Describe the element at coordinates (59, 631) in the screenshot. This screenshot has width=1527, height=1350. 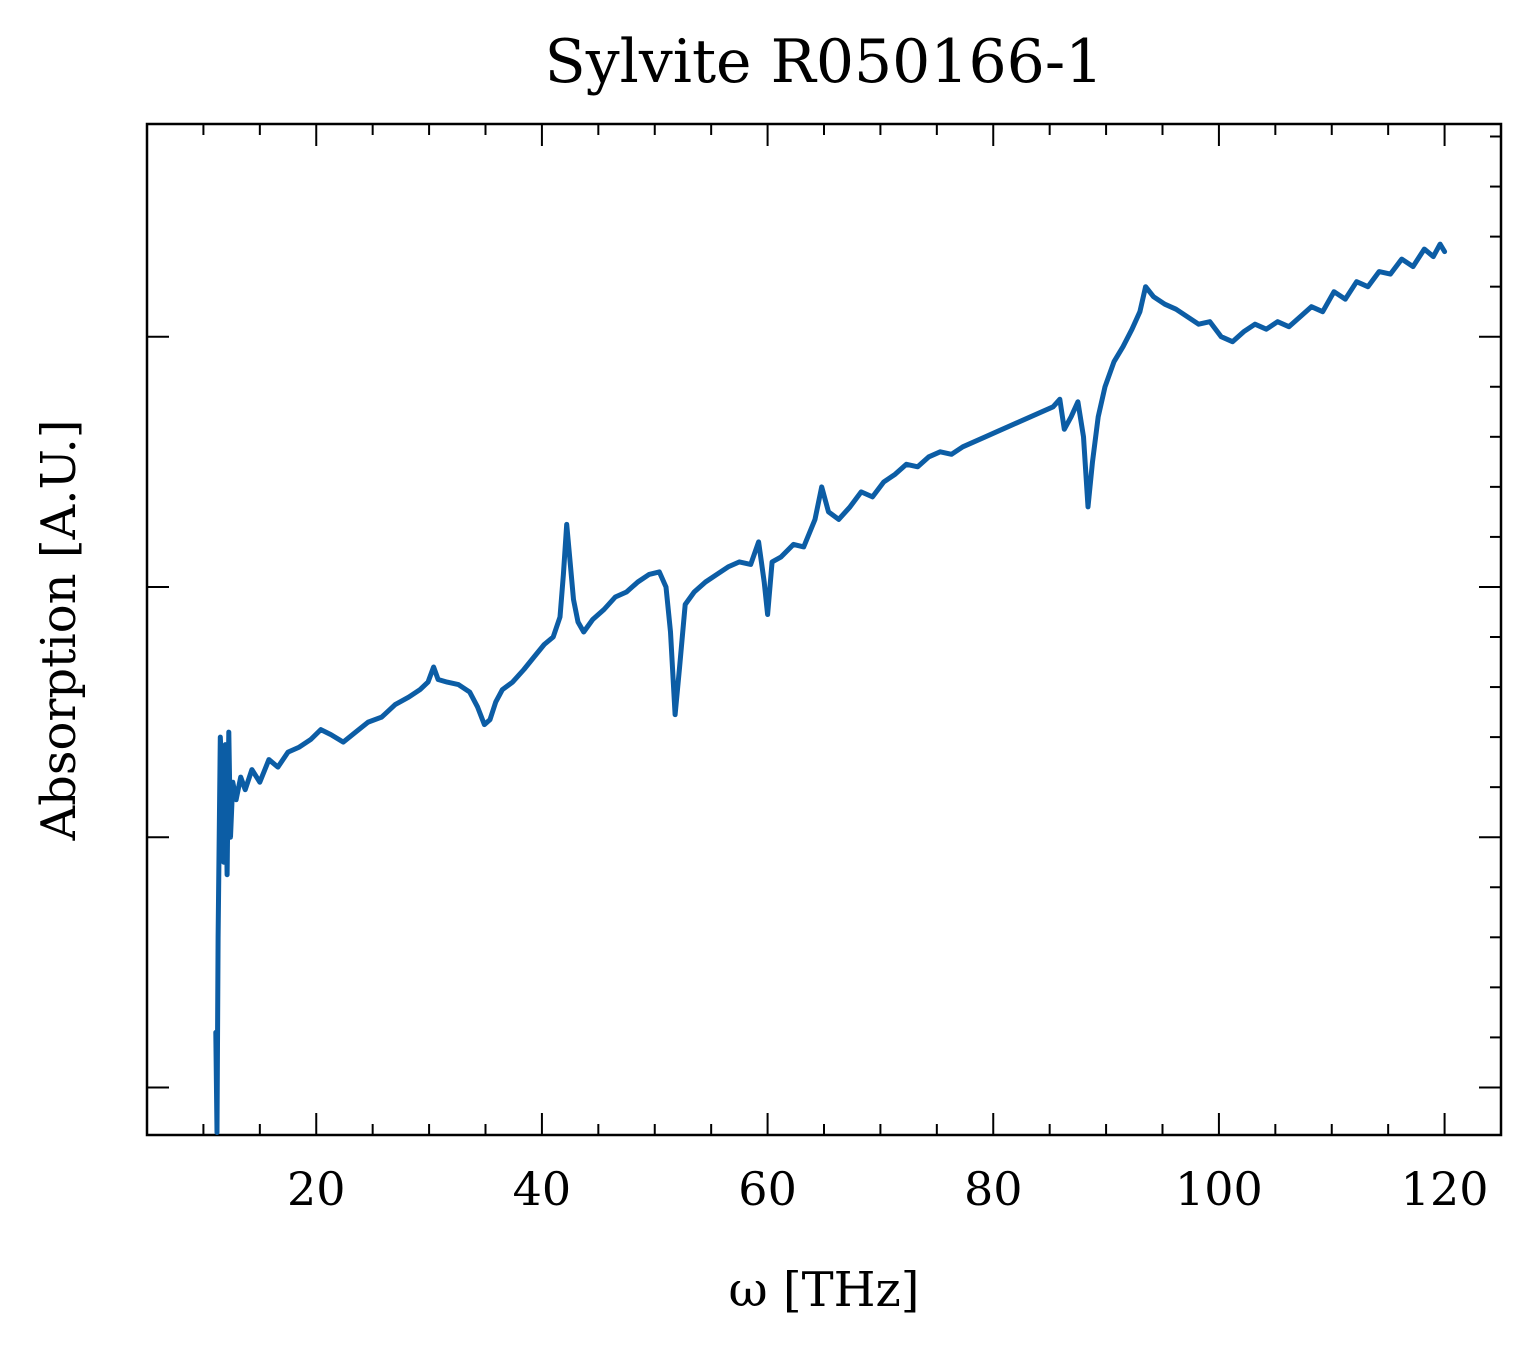
I see `y-axis-label: Absorption [A.U.]` at that location.